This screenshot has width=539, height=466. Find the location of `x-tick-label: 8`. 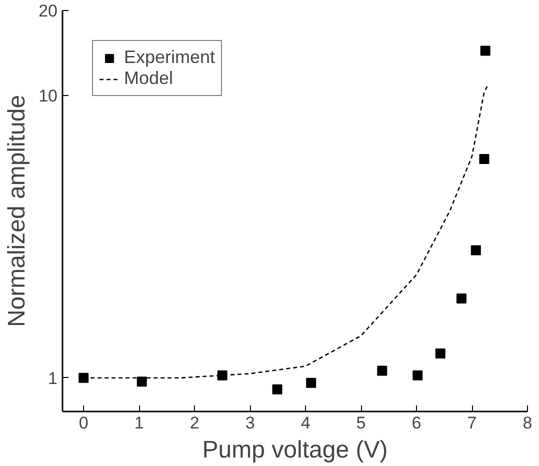

x-tick-label: 8 is located at coordinates (527, 423).